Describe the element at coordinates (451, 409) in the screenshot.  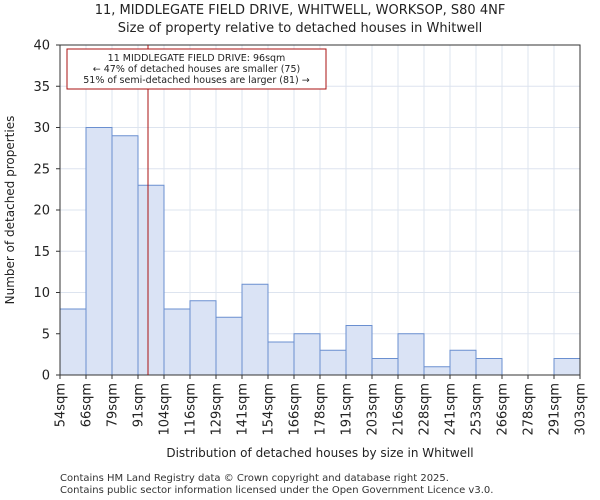
I see `x-tick-label-241sqm: 241sqm` at that location.